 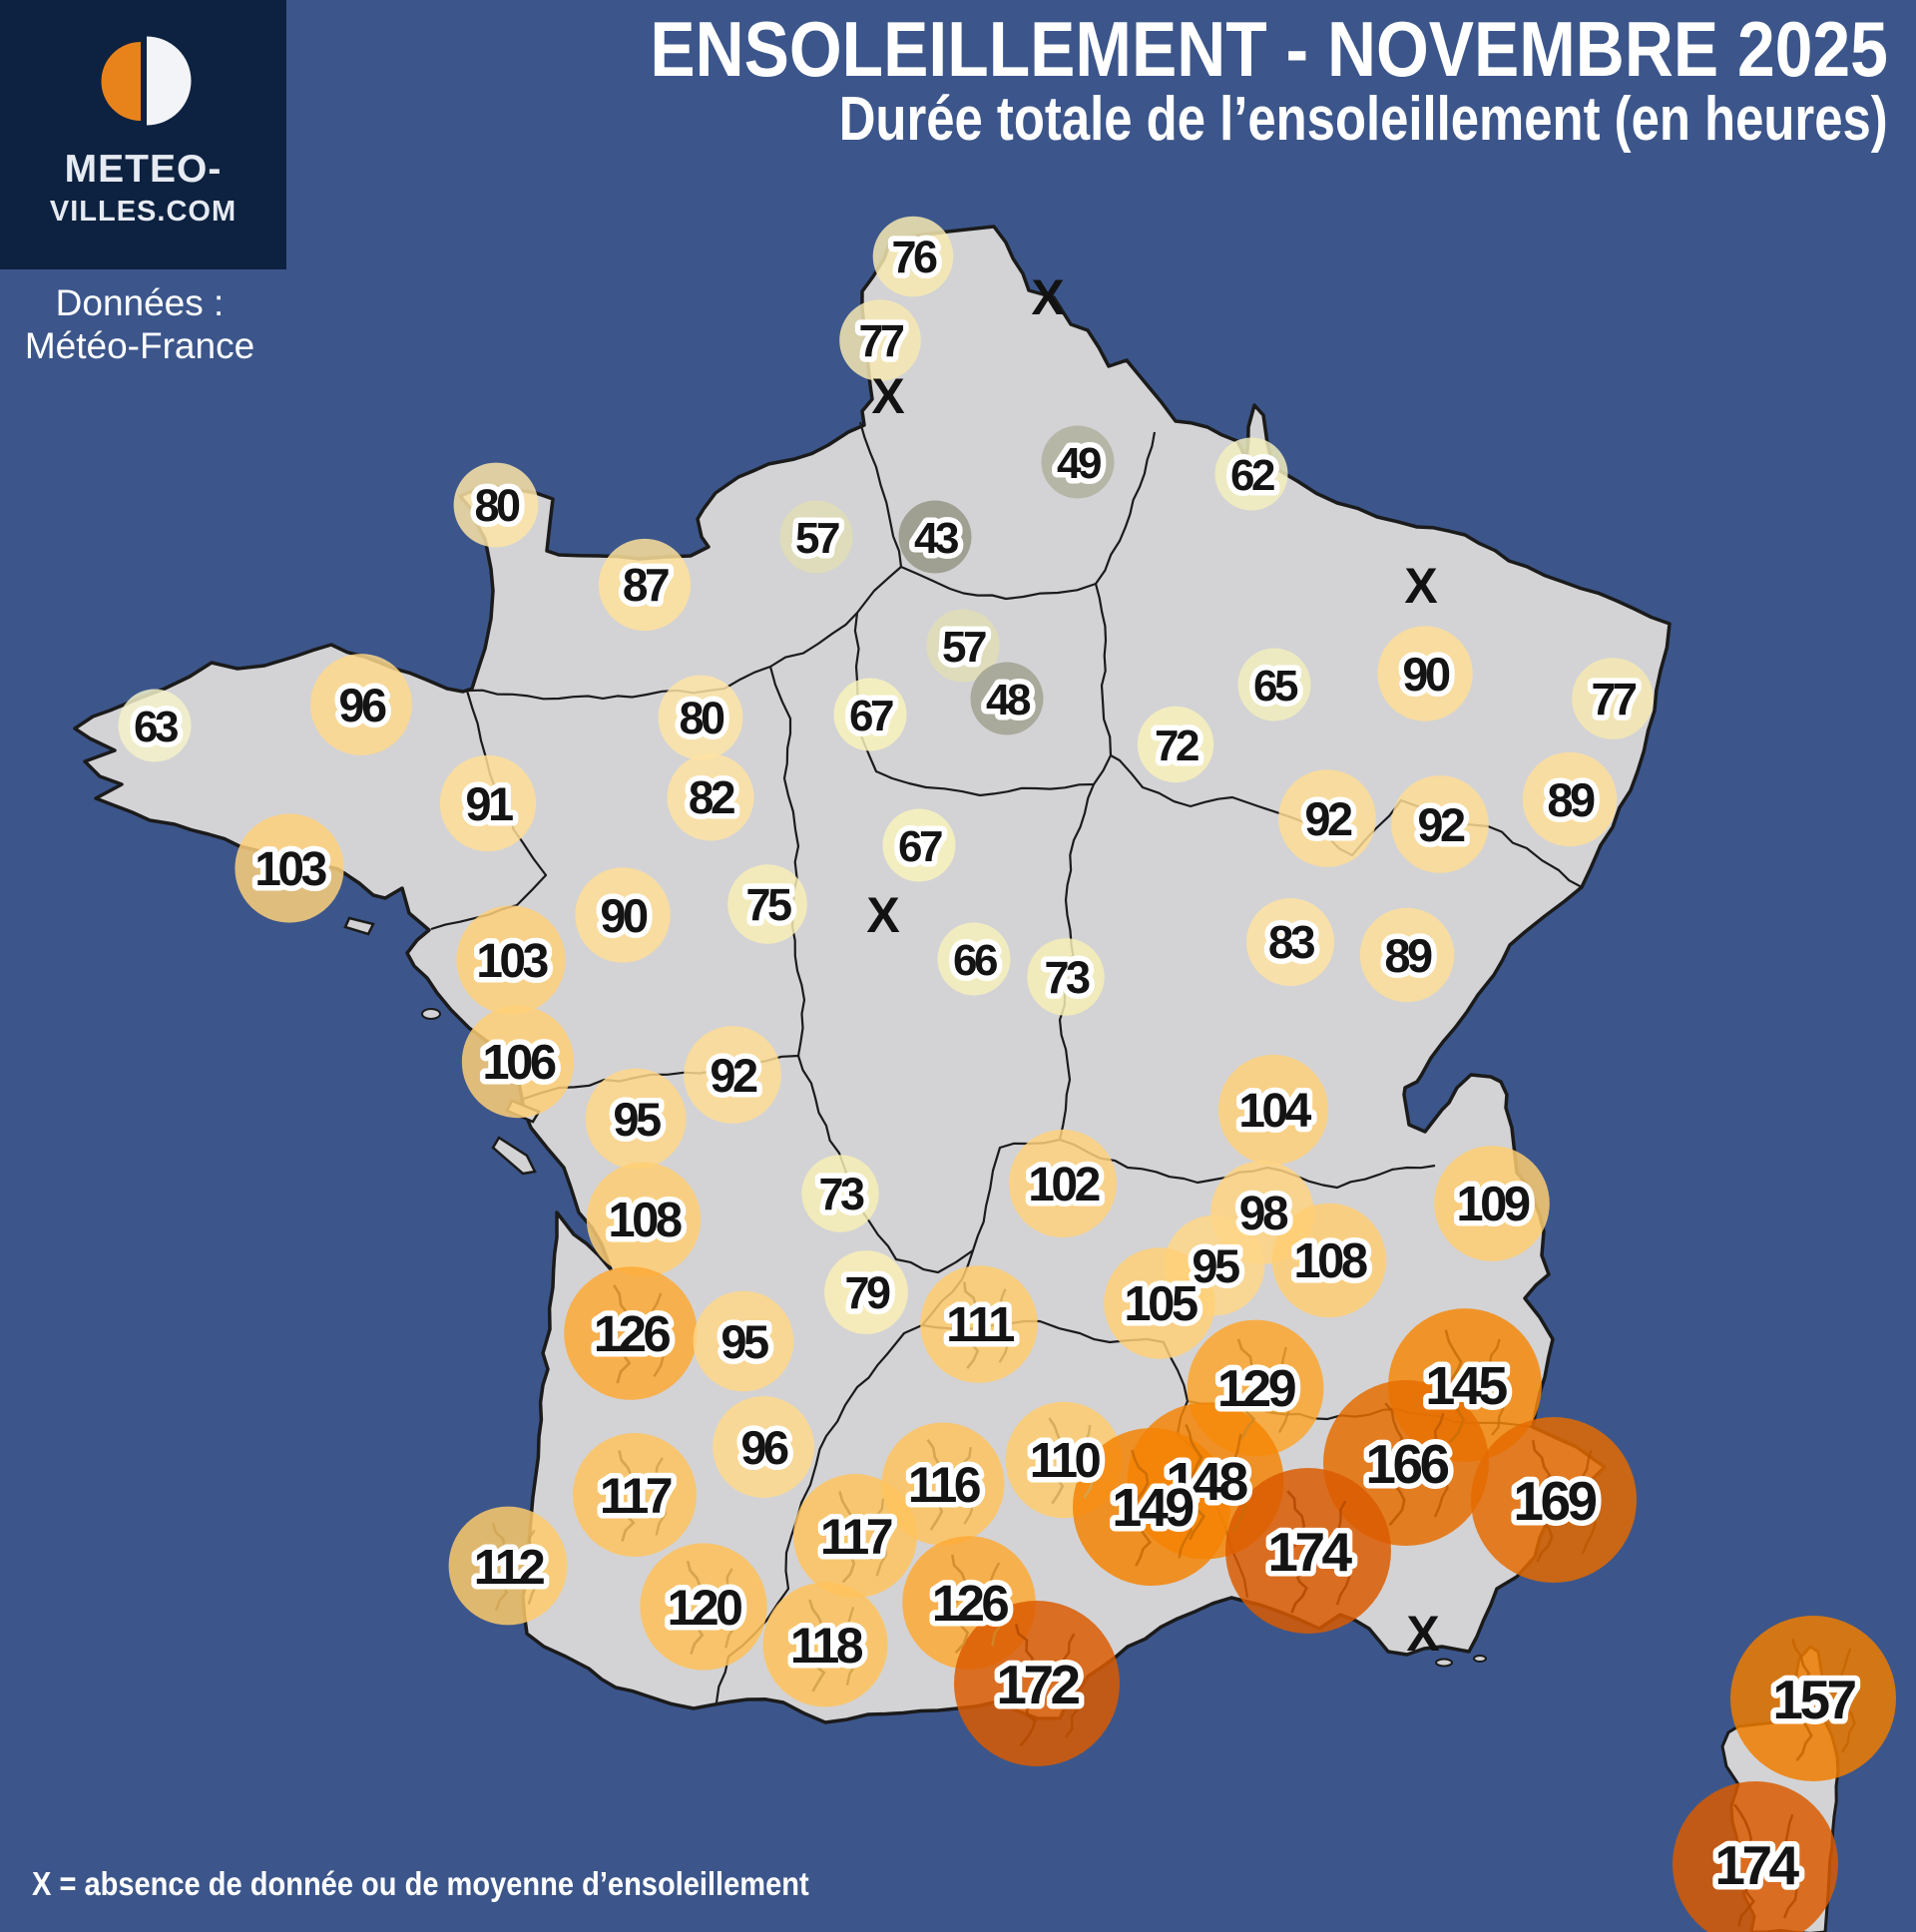 I want to click on svg-text: 49, so click(x=1079, y=463).